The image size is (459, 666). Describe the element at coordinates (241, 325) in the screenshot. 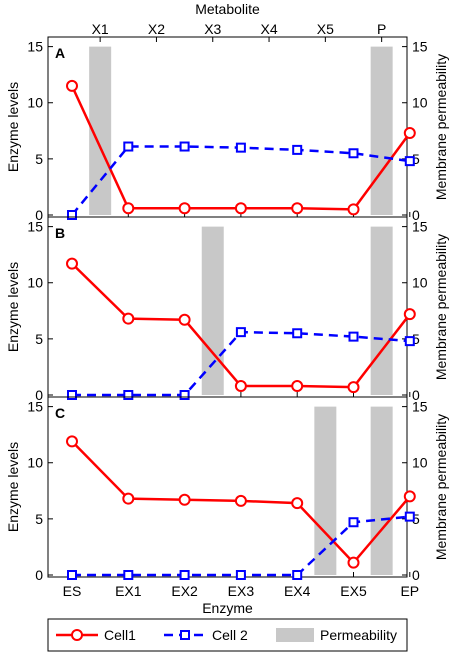

I see `cell1-line` at that location.